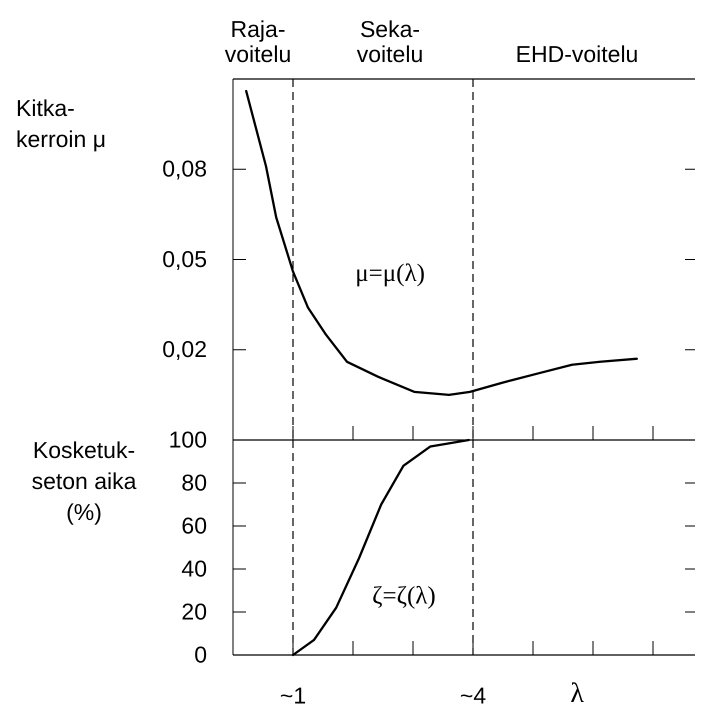  I want to click on x-tick-label: ~4, so click(473, 695).